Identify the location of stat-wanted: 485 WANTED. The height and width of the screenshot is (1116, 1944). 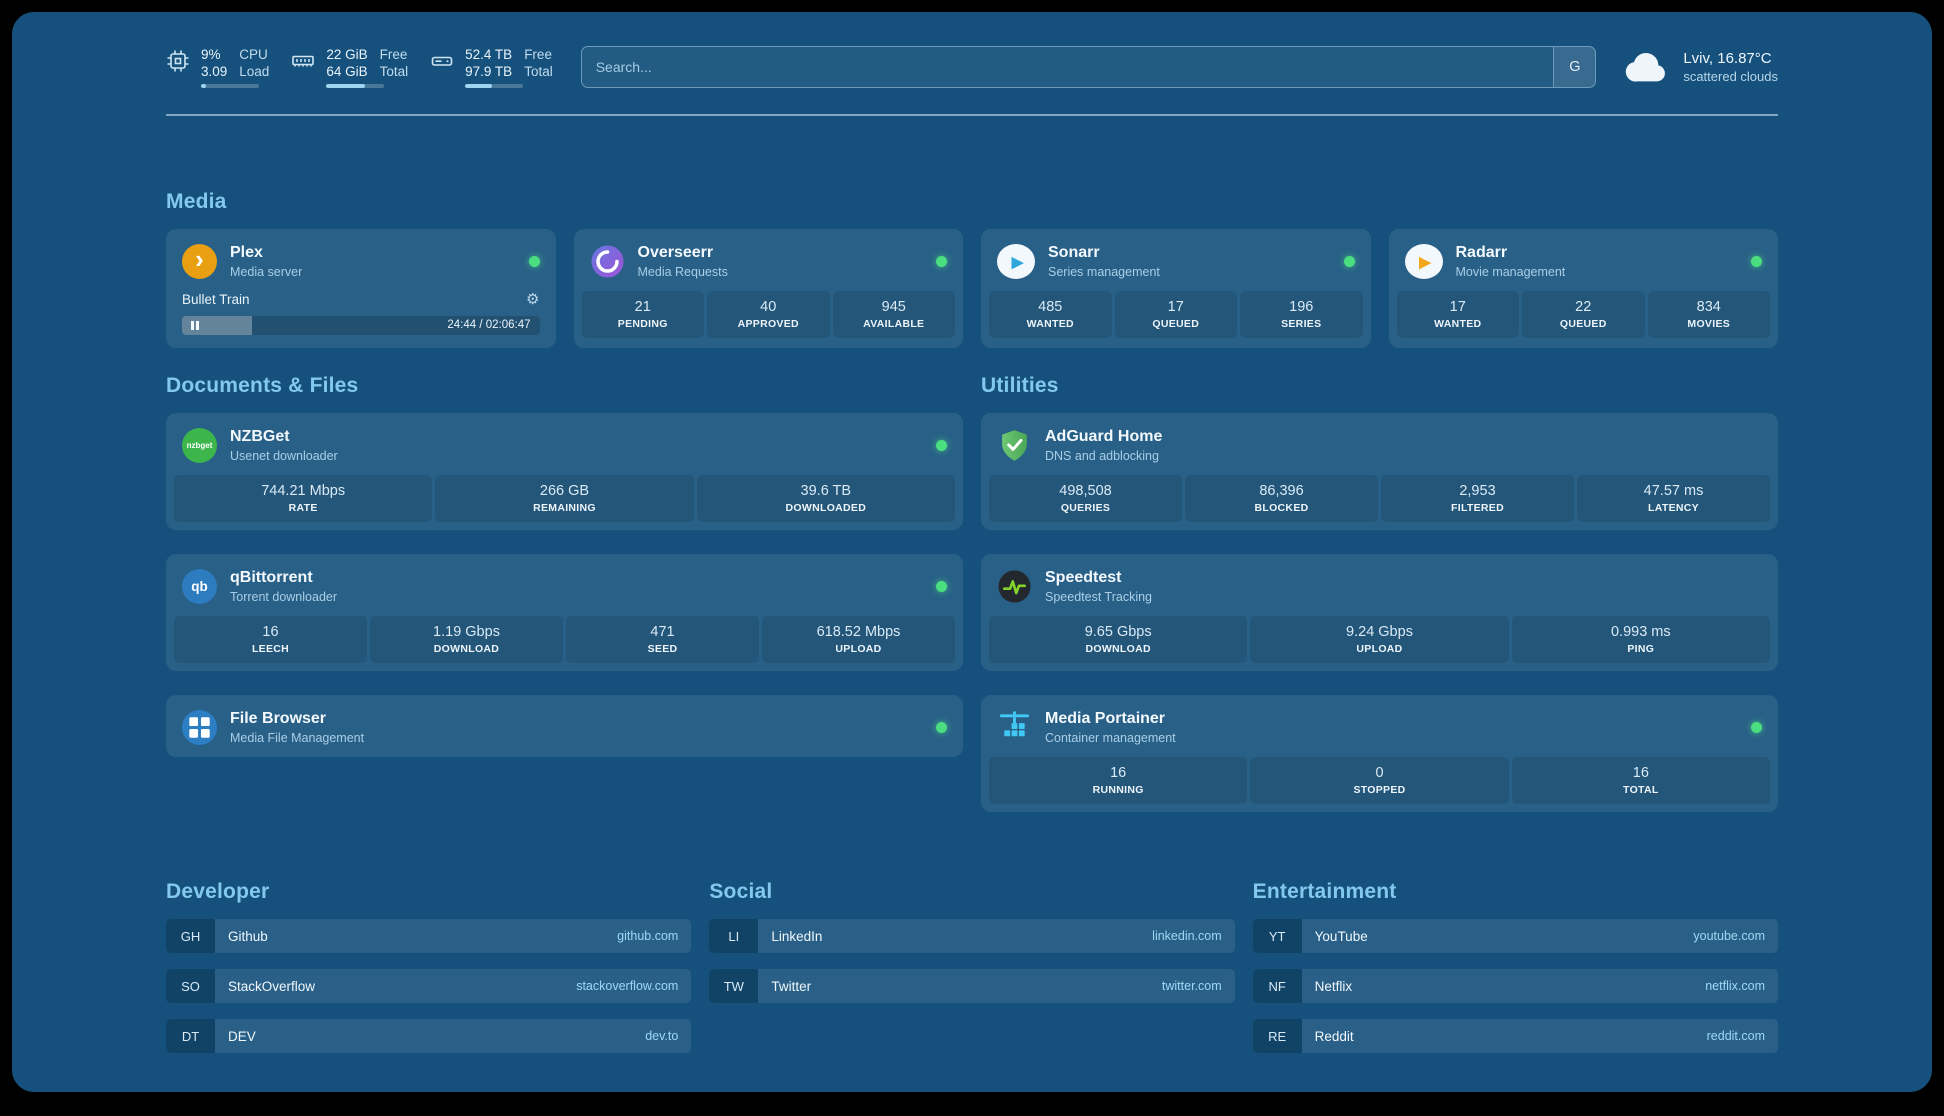
(1050, 314).